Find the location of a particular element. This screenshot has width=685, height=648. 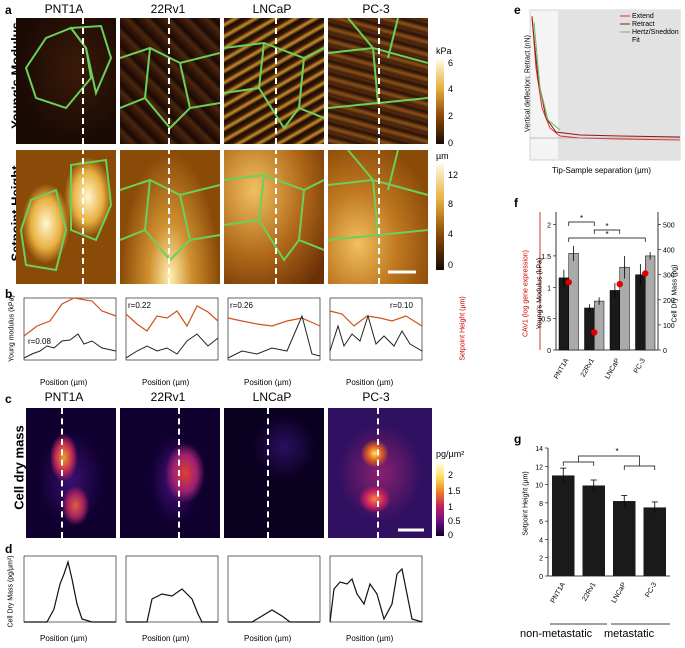

y-tick-label: 8 is located at coordinates (541, 504).